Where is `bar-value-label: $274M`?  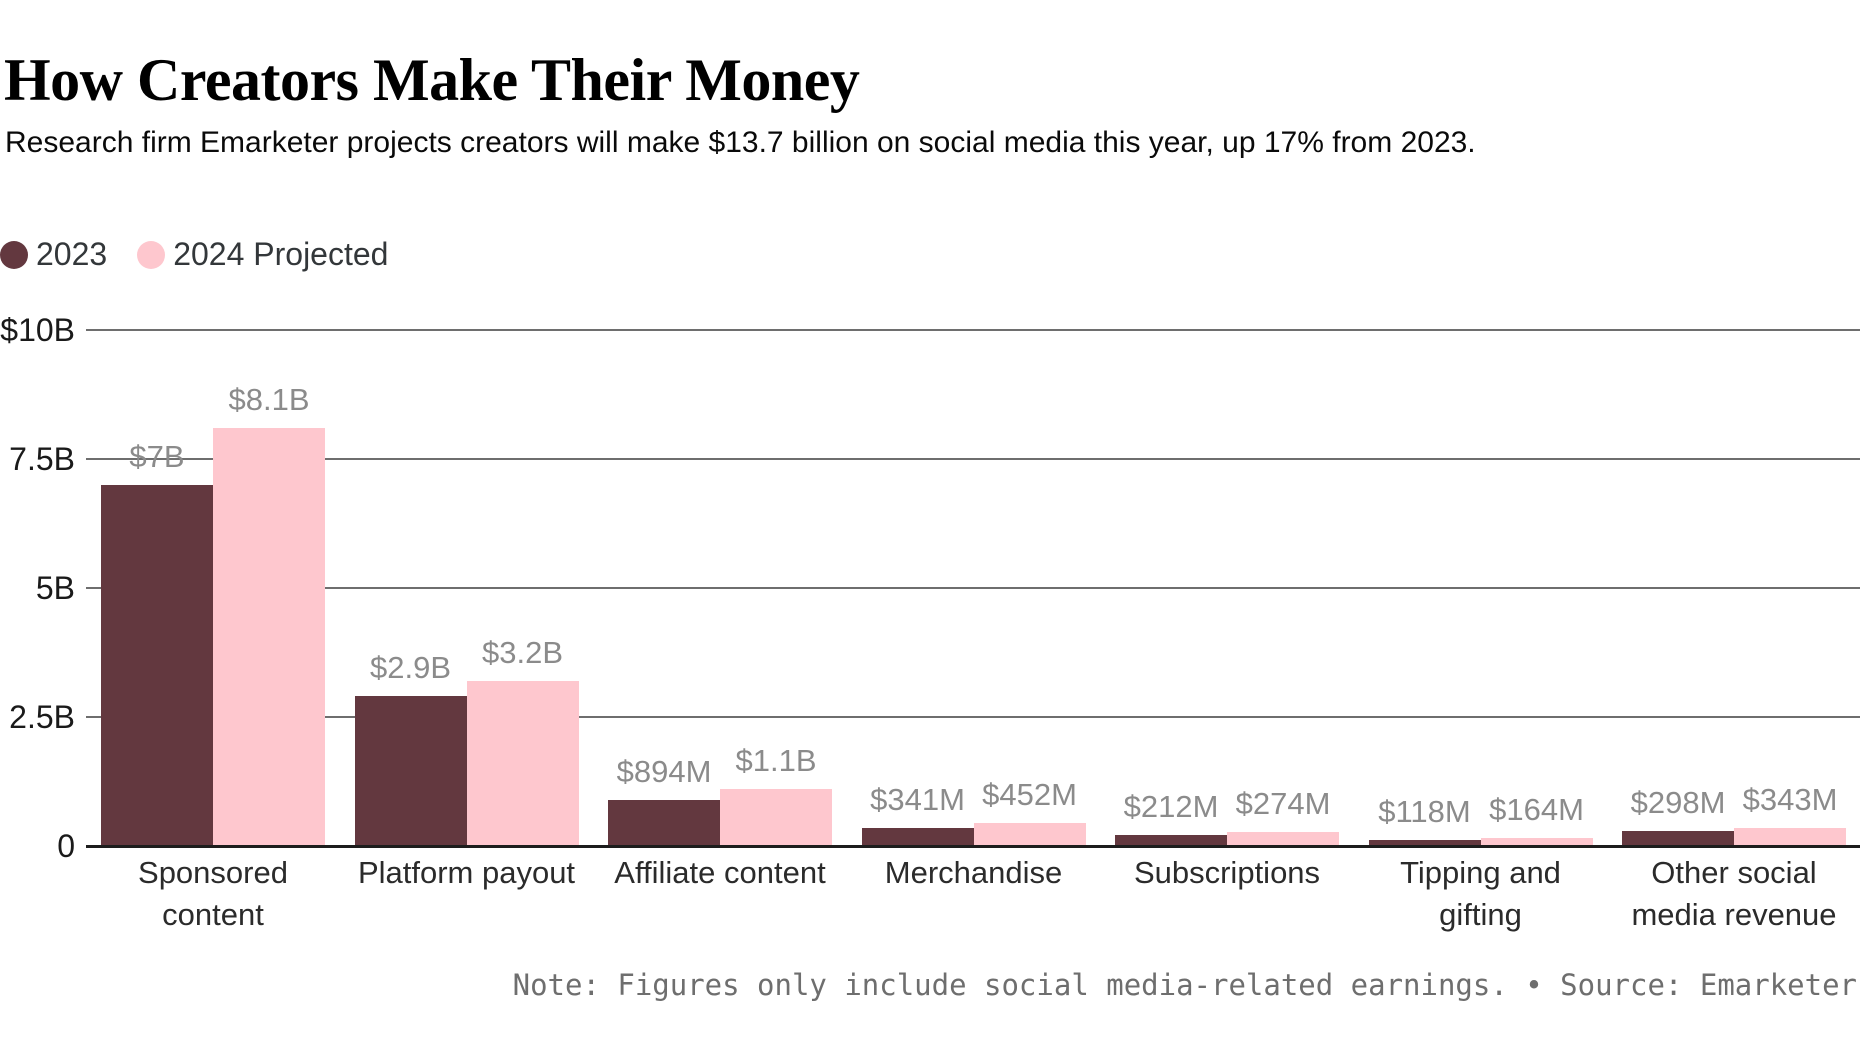 bar-value-label: $274M is located at coordinates (1283, 803).